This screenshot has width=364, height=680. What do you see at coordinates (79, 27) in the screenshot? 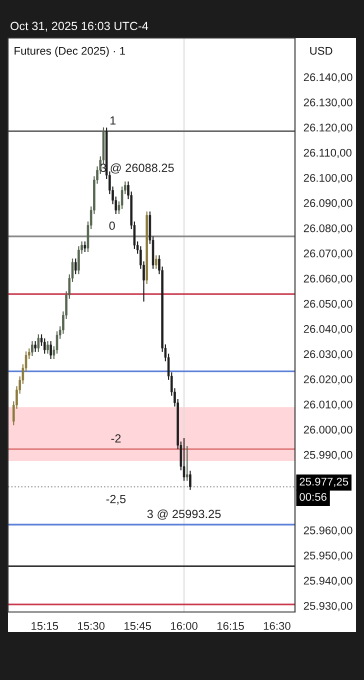
I see `chart-subtitle: Oct 31, 2025 16:03 UTC-4` at bounding box center [79, 27].